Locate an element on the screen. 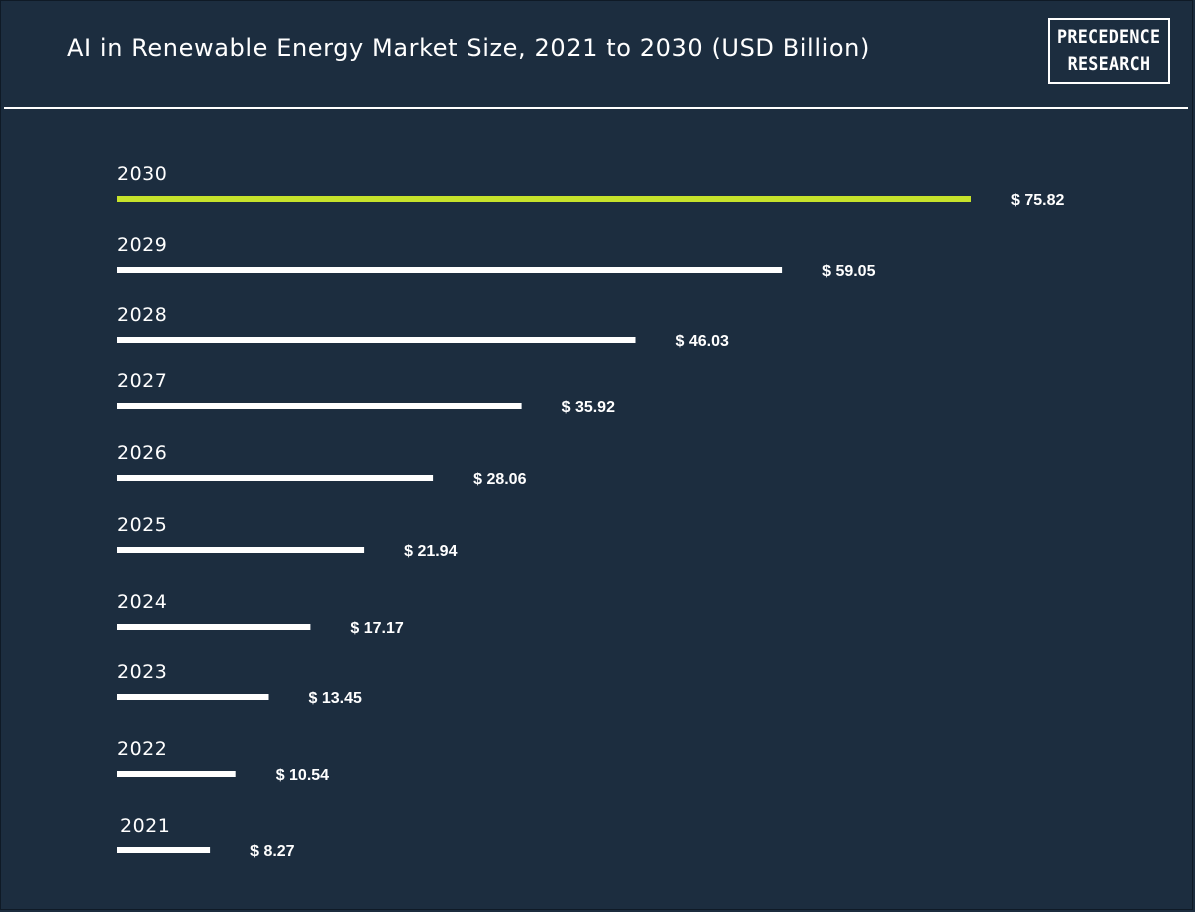 The width and height of the screenshot is (1195, 912). category-label-2021: 2021 is located at coordinates (145, 826).